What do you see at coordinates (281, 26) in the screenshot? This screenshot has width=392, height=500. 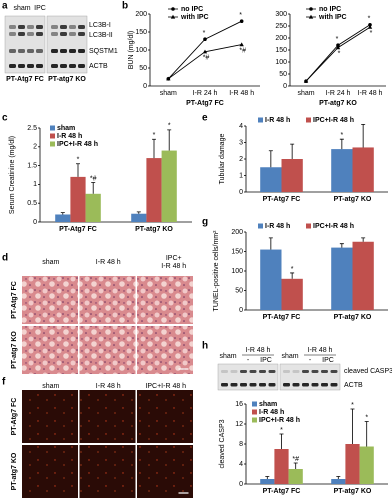 I see `y-tick-label: 250` at bounding box center [281, 26].